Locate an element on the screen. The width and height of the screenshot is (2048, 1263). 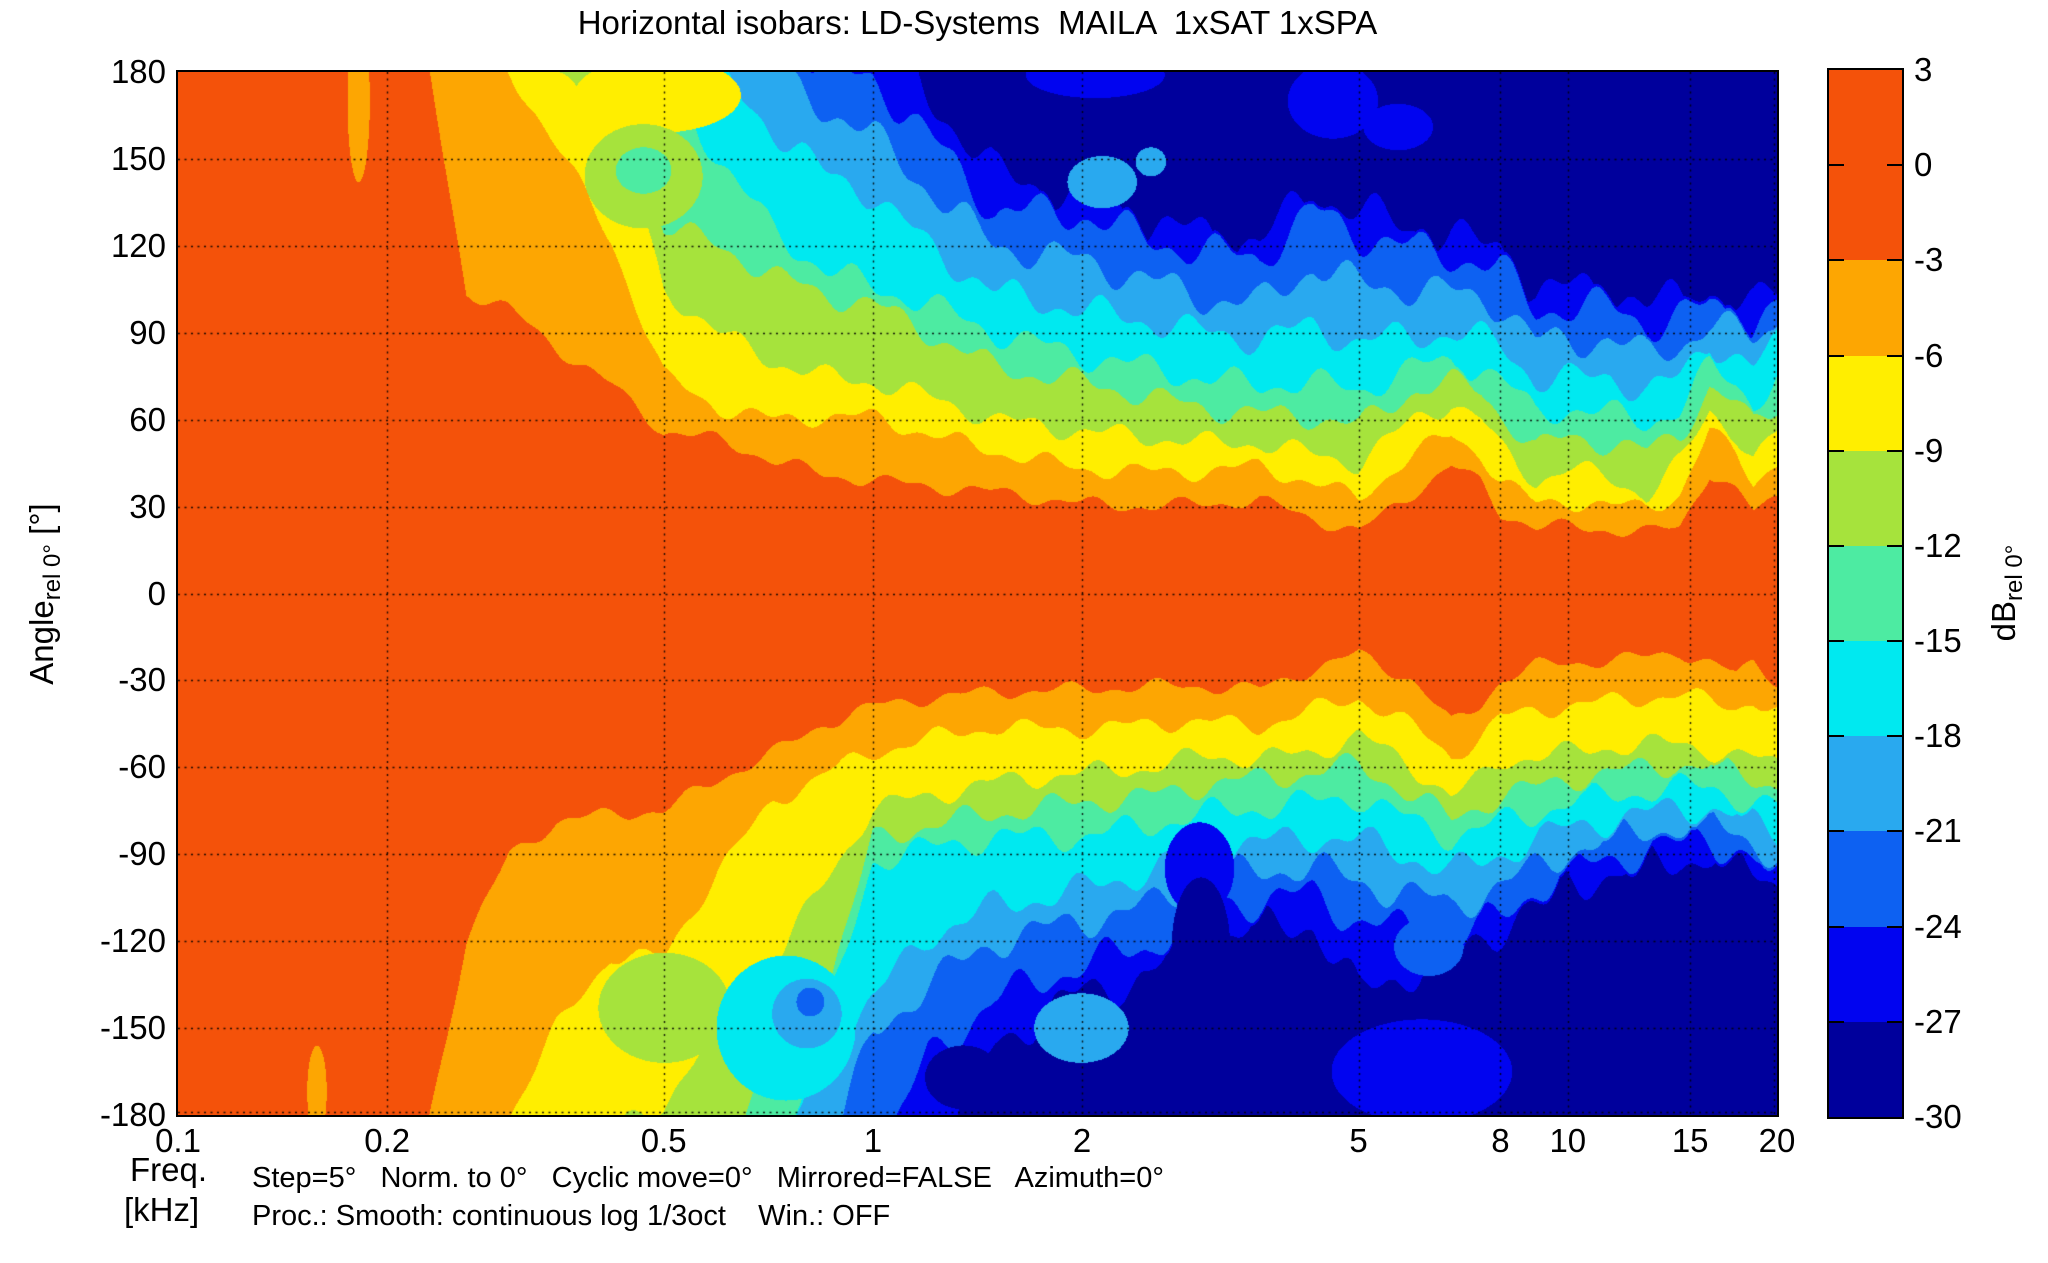
y-tick-label: 150 is located at coordinates (138, 158).